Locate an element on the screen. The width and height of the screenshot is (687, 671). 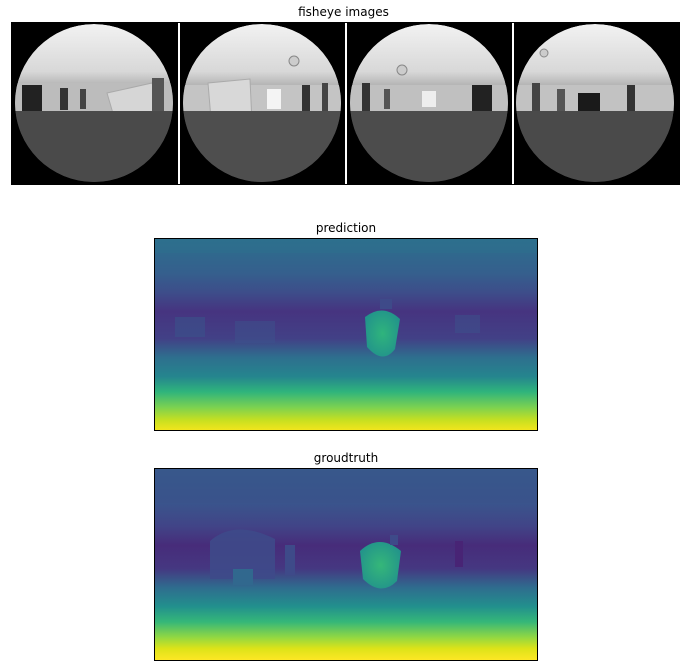
prediction-object is located at coordinates (382, 333).